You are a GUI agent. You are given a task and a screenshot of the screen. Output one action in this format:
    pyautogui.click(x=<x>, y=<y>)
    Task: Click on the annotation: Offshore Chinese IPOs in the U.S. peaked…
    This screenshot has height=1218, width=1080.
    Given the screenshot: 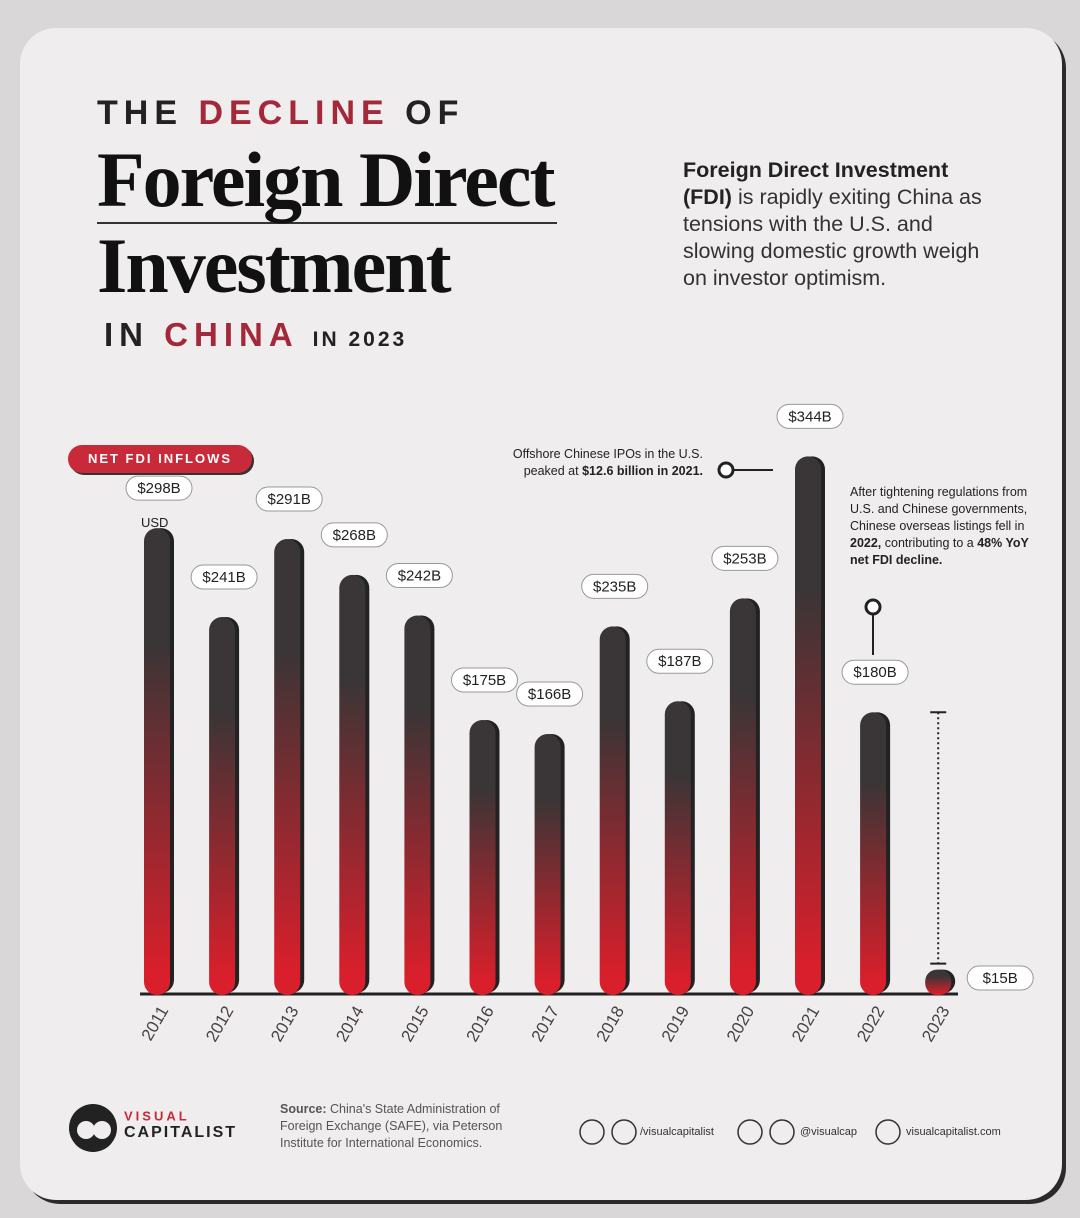 What is the action you would take?
    pyautogui.click(x=603, y=463)
    